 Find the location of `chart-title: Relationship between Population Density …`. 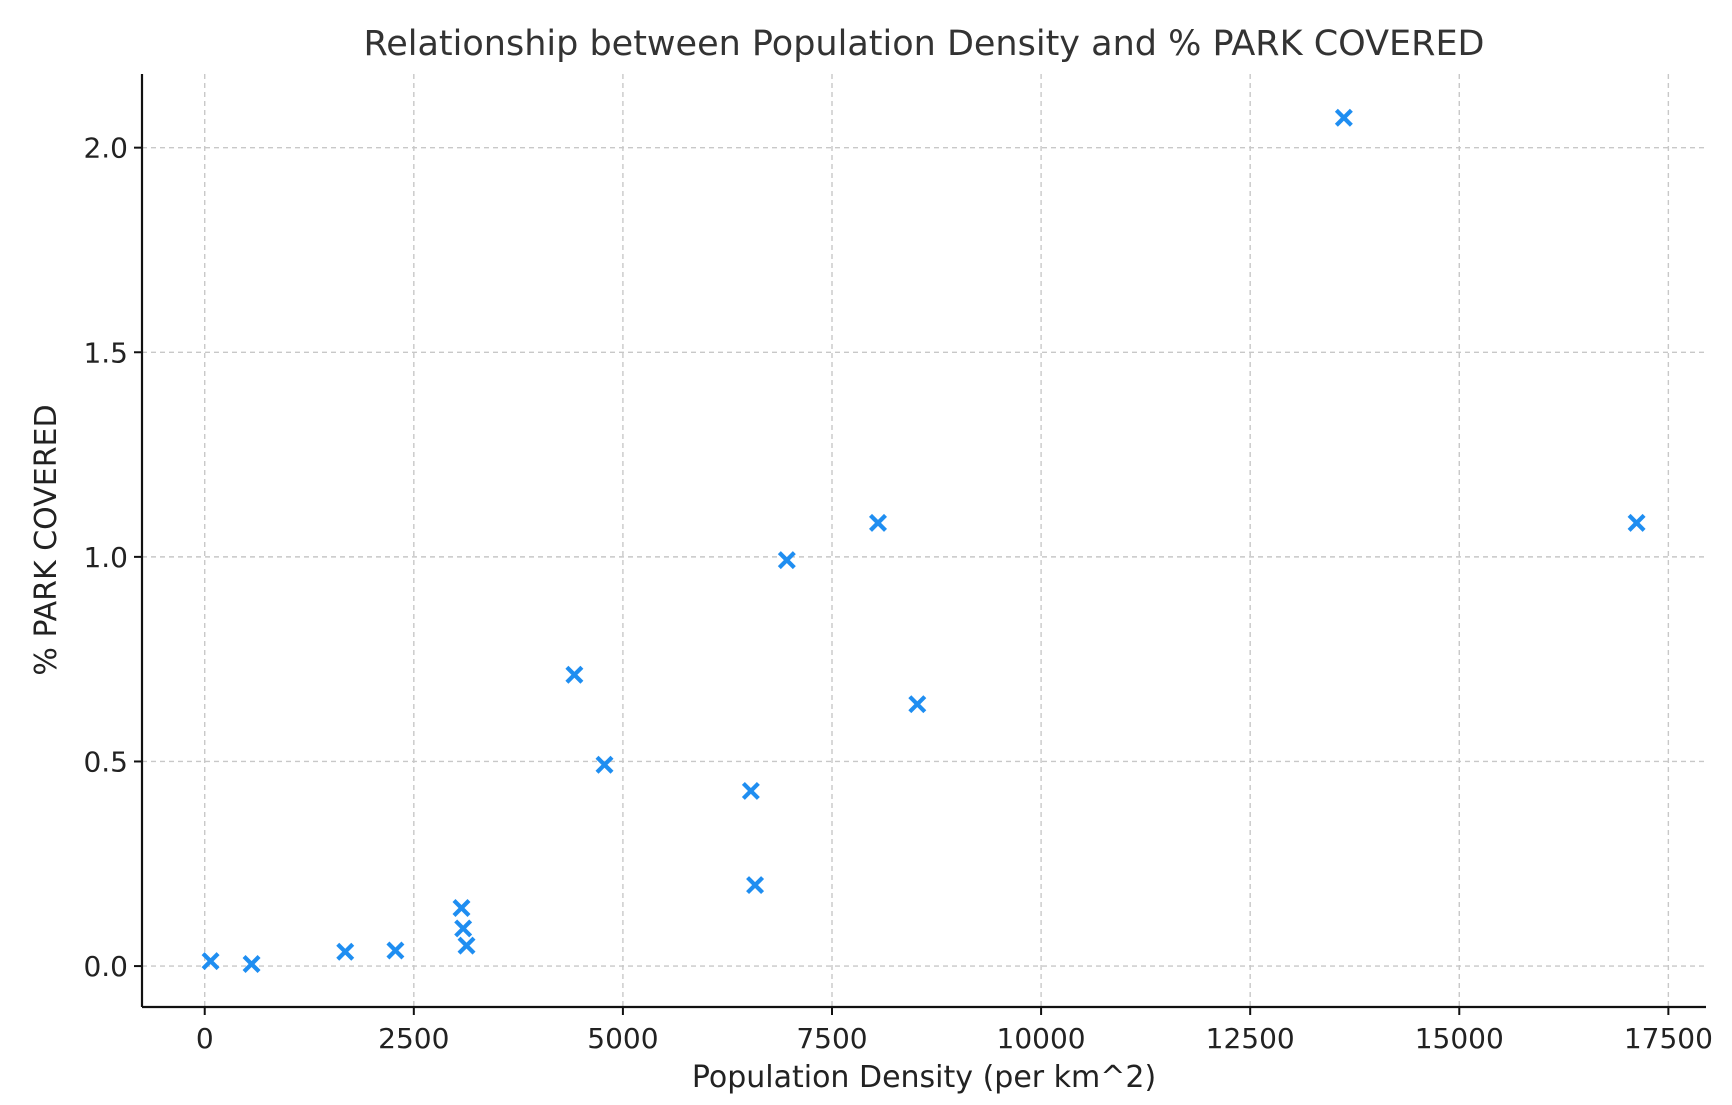

chart-title: Relationship between Population Density … is located at coordinates (923, 44).